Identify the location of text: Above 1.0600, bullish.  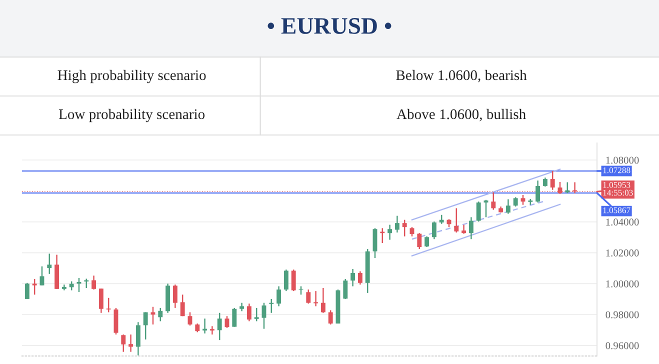
(461, 115).